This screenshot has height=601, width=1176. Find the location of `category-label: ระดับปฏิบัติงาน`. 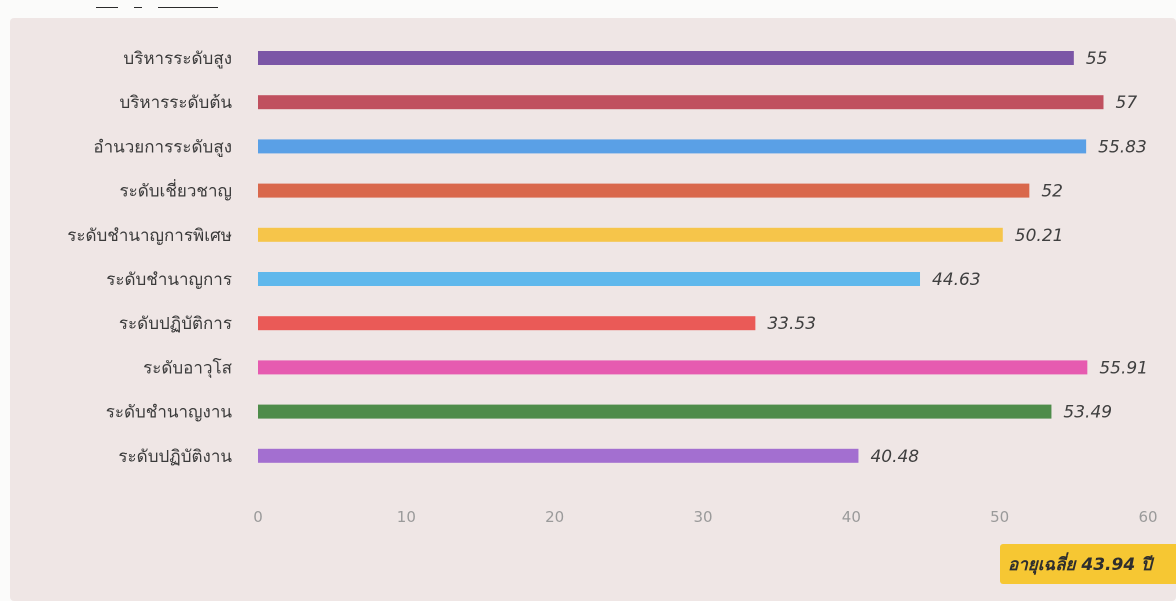

category-label: ระดับปฏิบัติงาน is located at coordinates (175, 457).